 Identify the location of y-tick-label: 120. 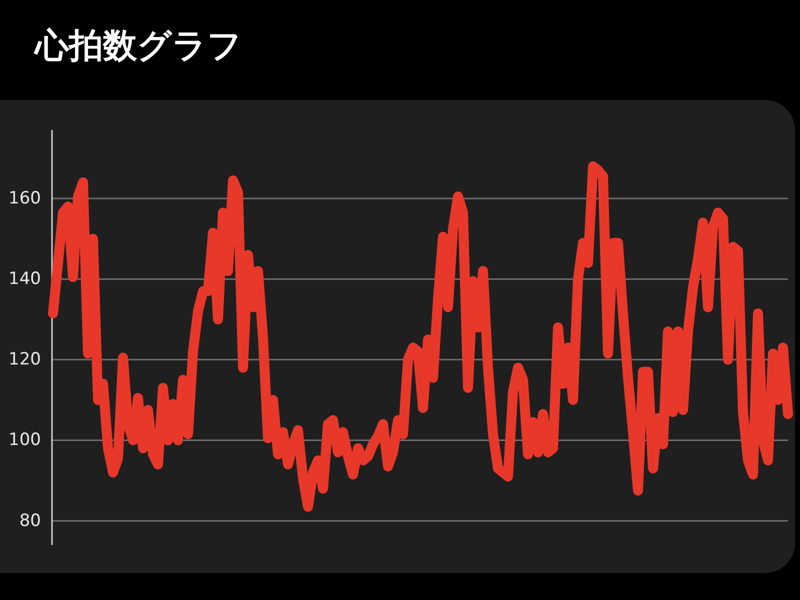
(24, 360).